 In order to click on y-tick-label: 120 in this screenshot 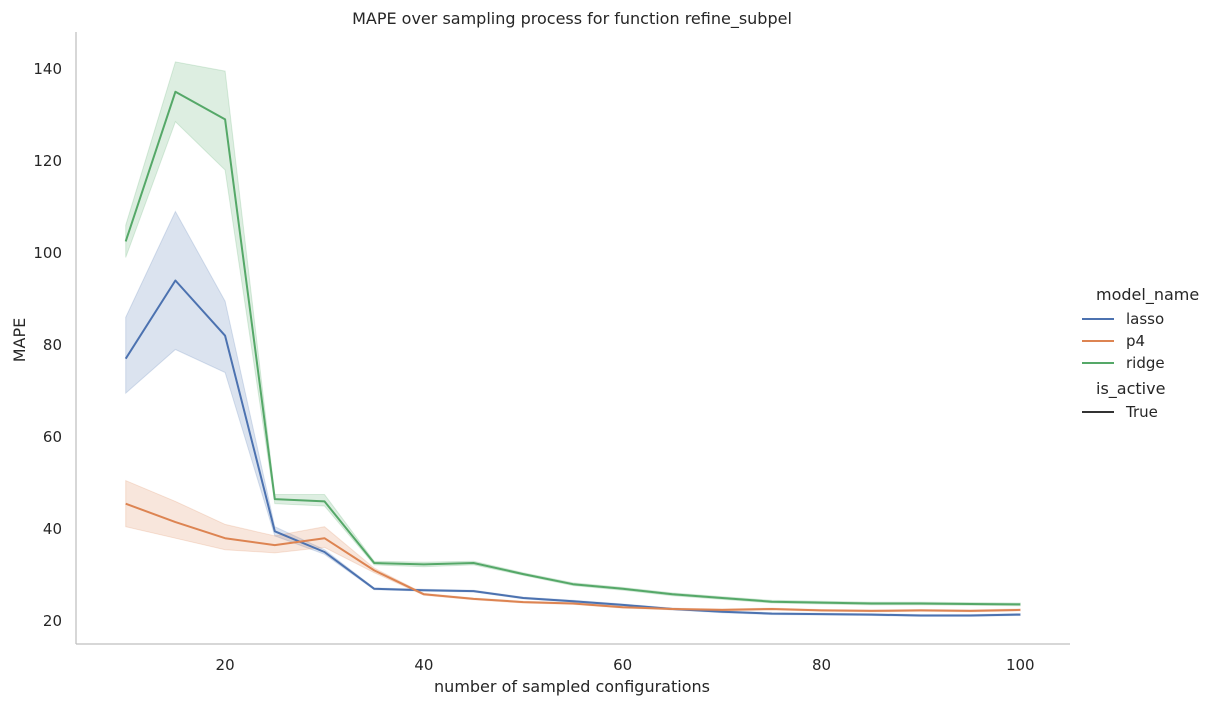, I will do `click(47, 161)`.